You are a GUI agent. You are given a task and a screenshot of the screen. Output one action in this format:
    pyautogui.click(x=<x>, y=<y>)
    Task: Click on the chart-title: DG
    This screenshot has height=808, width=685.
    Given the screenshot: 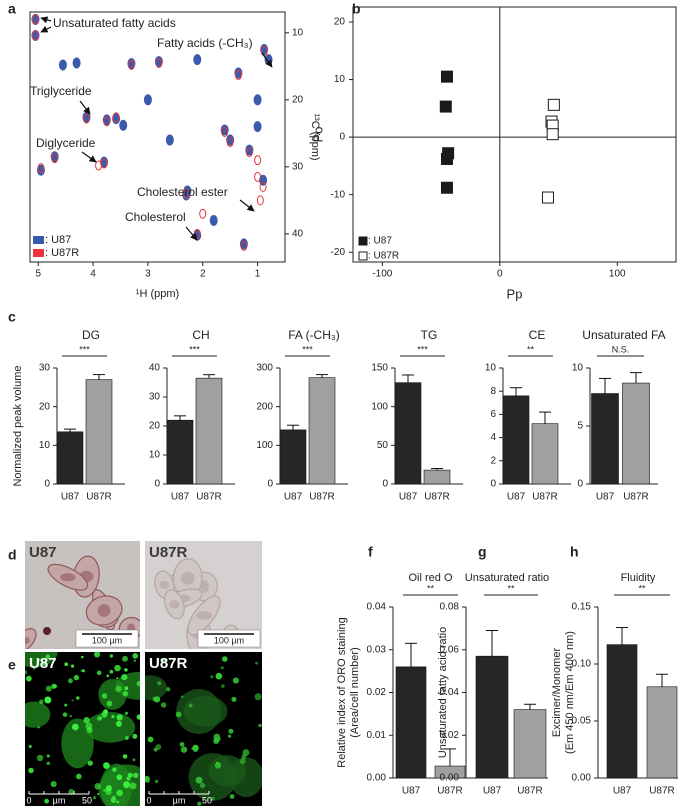 What is the action you would take?
    pyautogui.click(x=91, y=335)
    